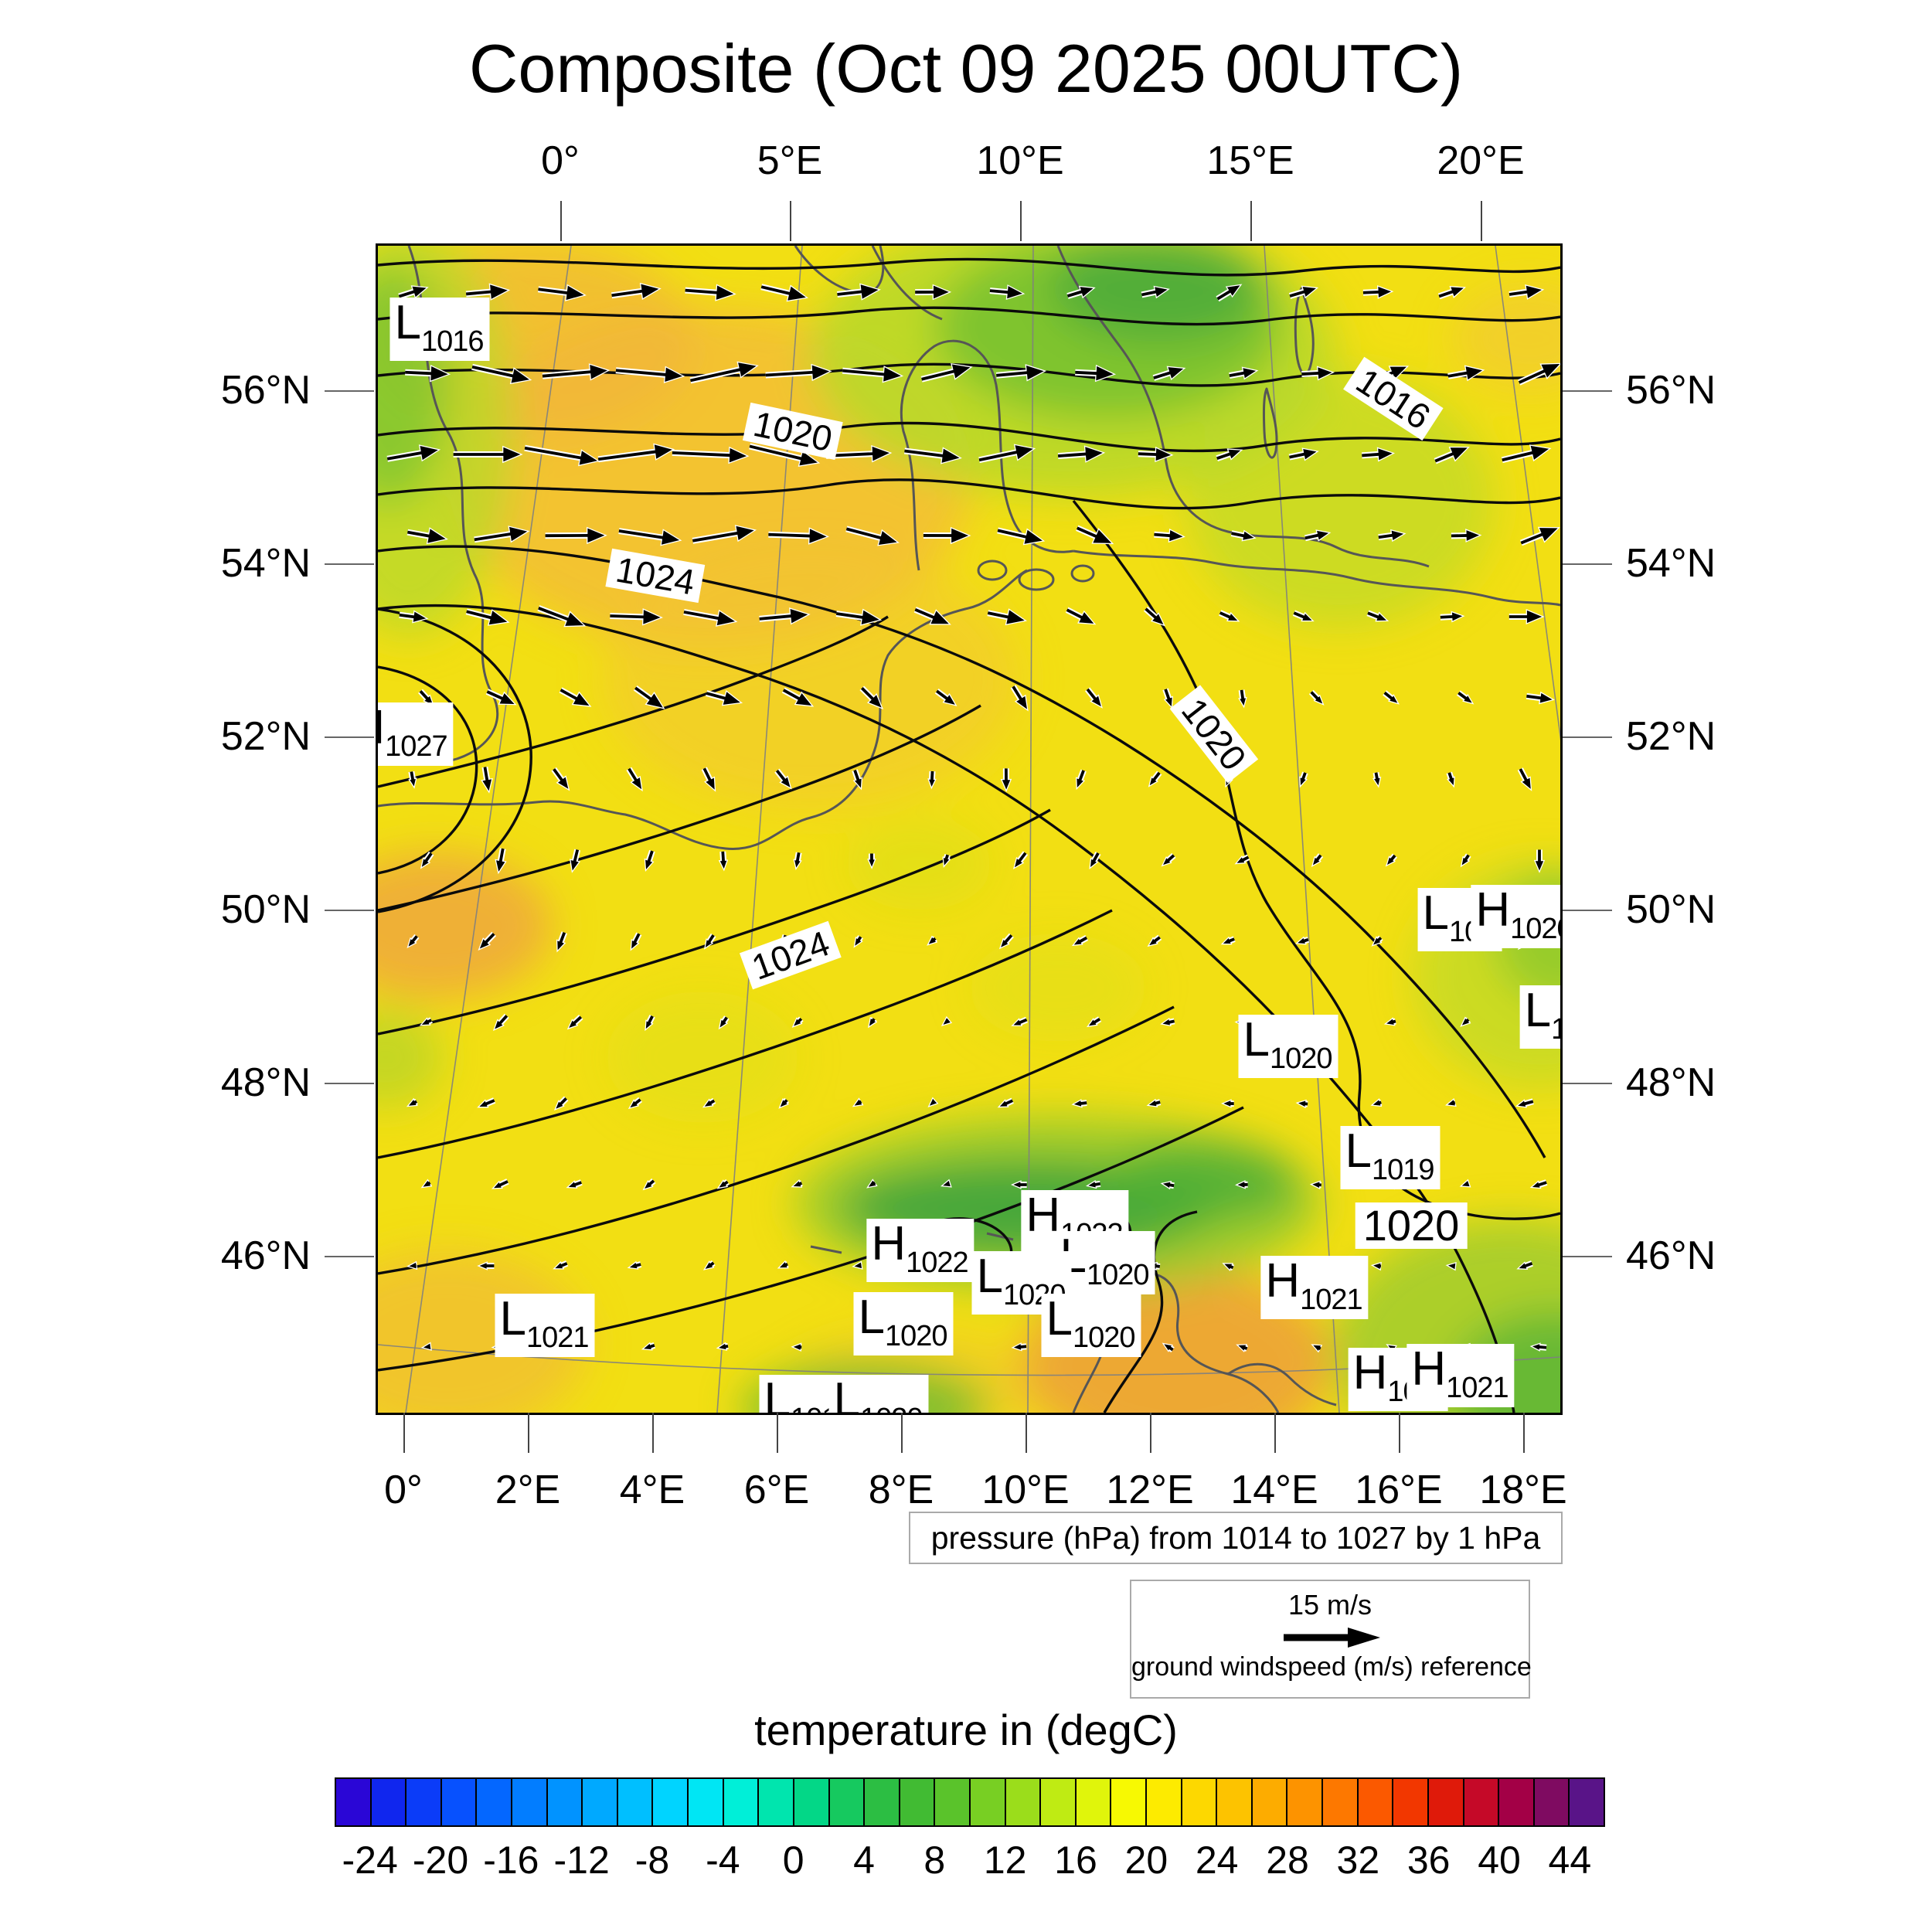 The height and width of the screenshot is (1932, 1932). Describe the element at coordinates (1671, 910) in the screenshot. I see `right-axis-label: 50°N` at that location.